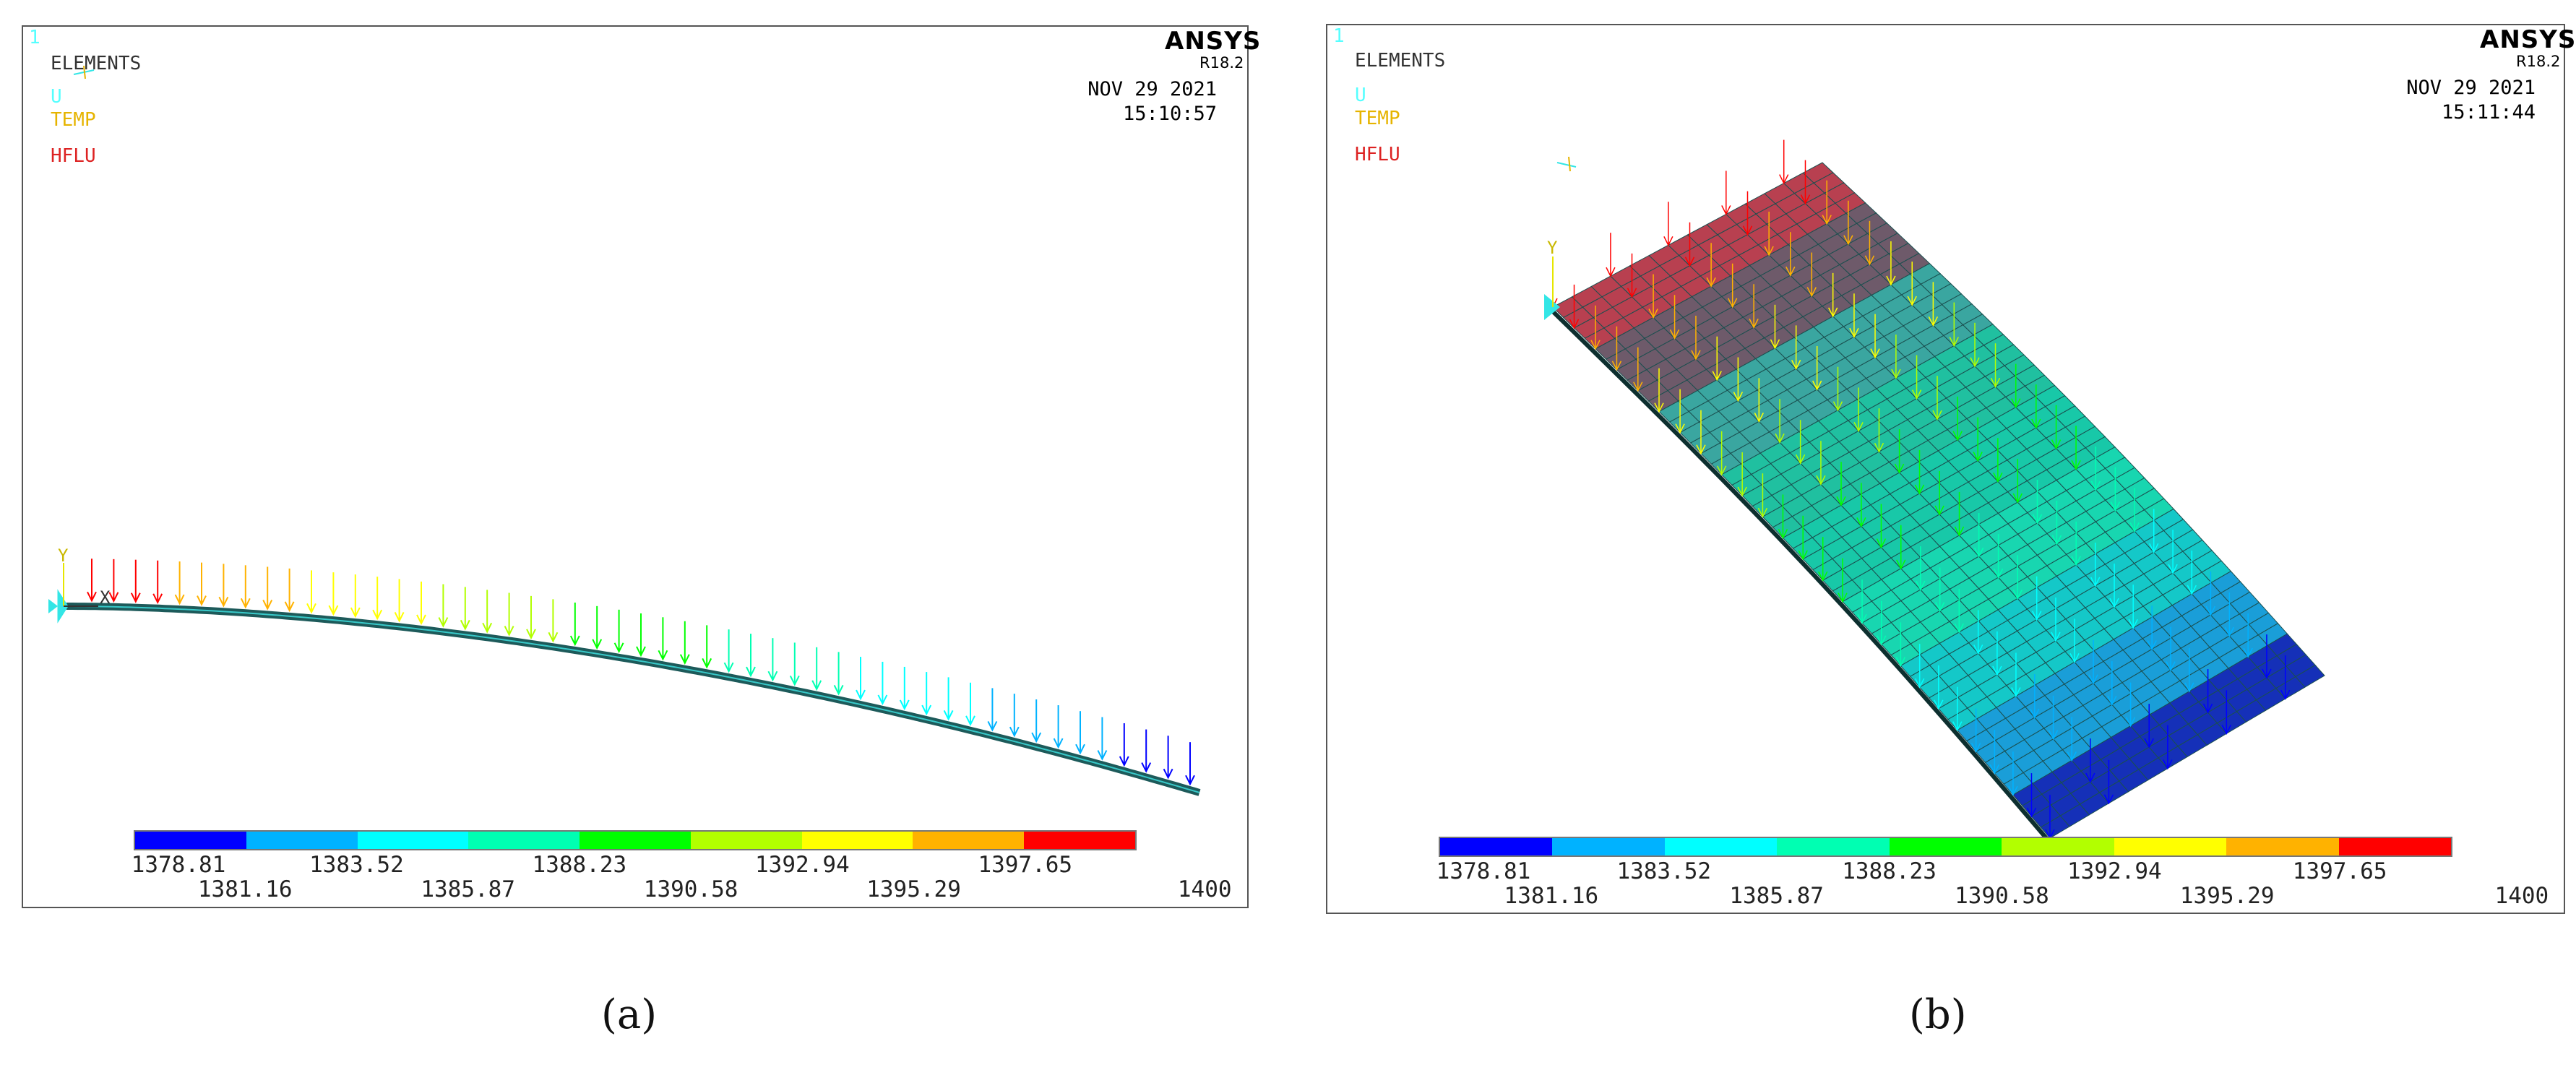 Image resolution: width=2576 pixels, height=1065 pixels. I want to click on legend-temp: TEMP, so click(73, 120).